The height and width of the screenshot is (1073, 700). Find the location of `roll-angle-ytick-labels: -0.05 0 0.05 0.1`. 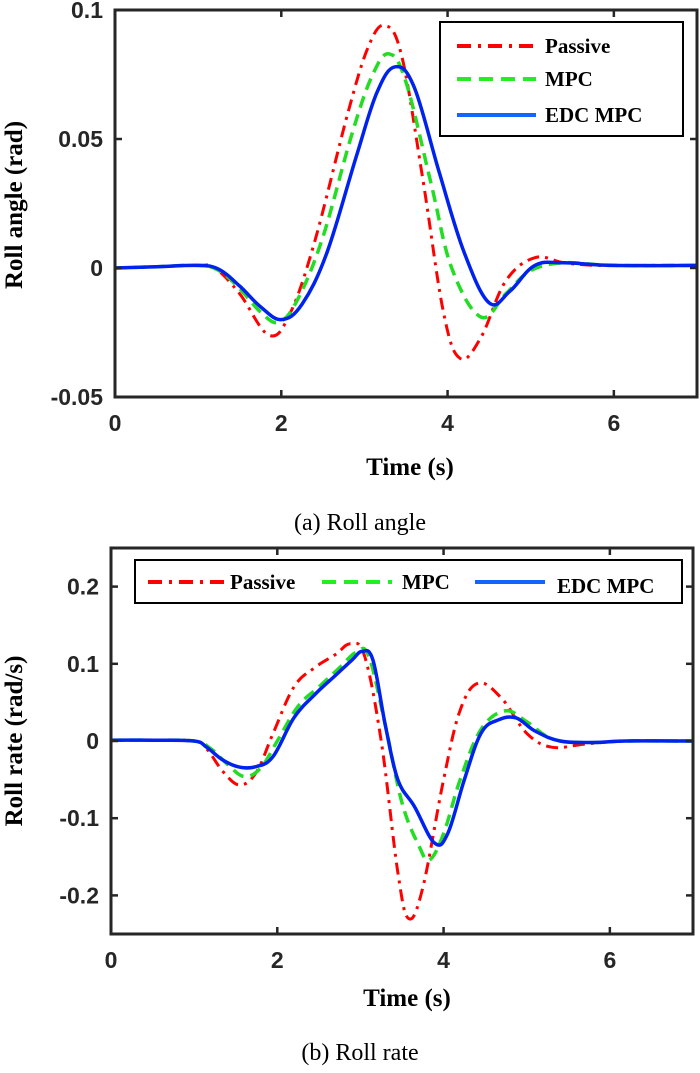

roll-angle-ytick-labels: -0.05 0 0.05 0.1 is located at coordinates (77, 205).